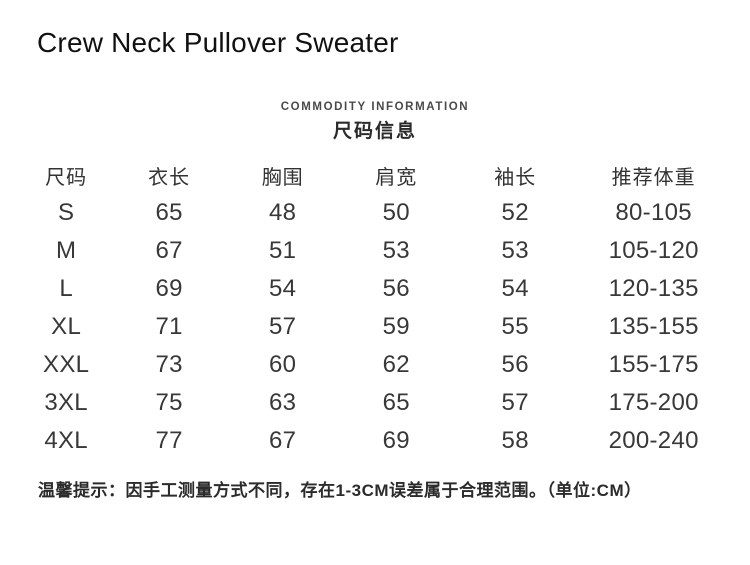  I want to click on section-title: 尺码信息, so click(374, 131).